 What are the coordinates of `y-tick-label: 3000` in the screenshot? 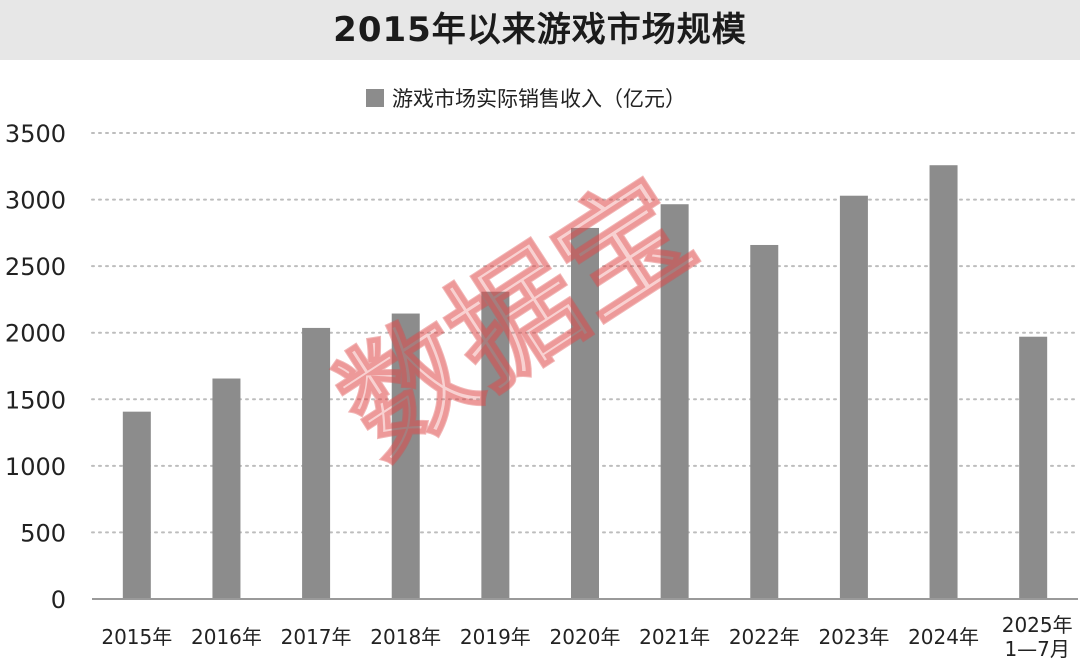 It's located at (35, 201).